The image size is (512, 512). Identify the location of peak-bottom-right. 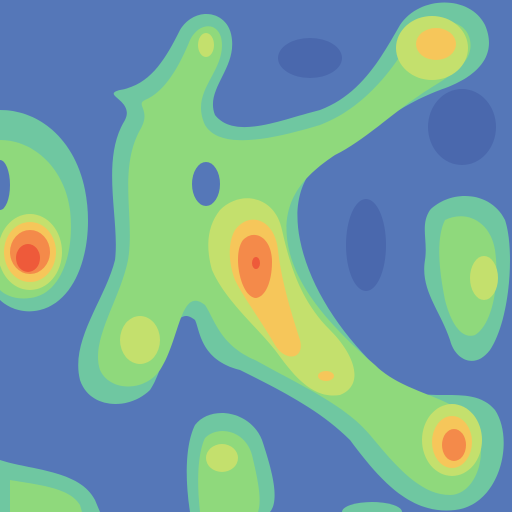
(452, 440).